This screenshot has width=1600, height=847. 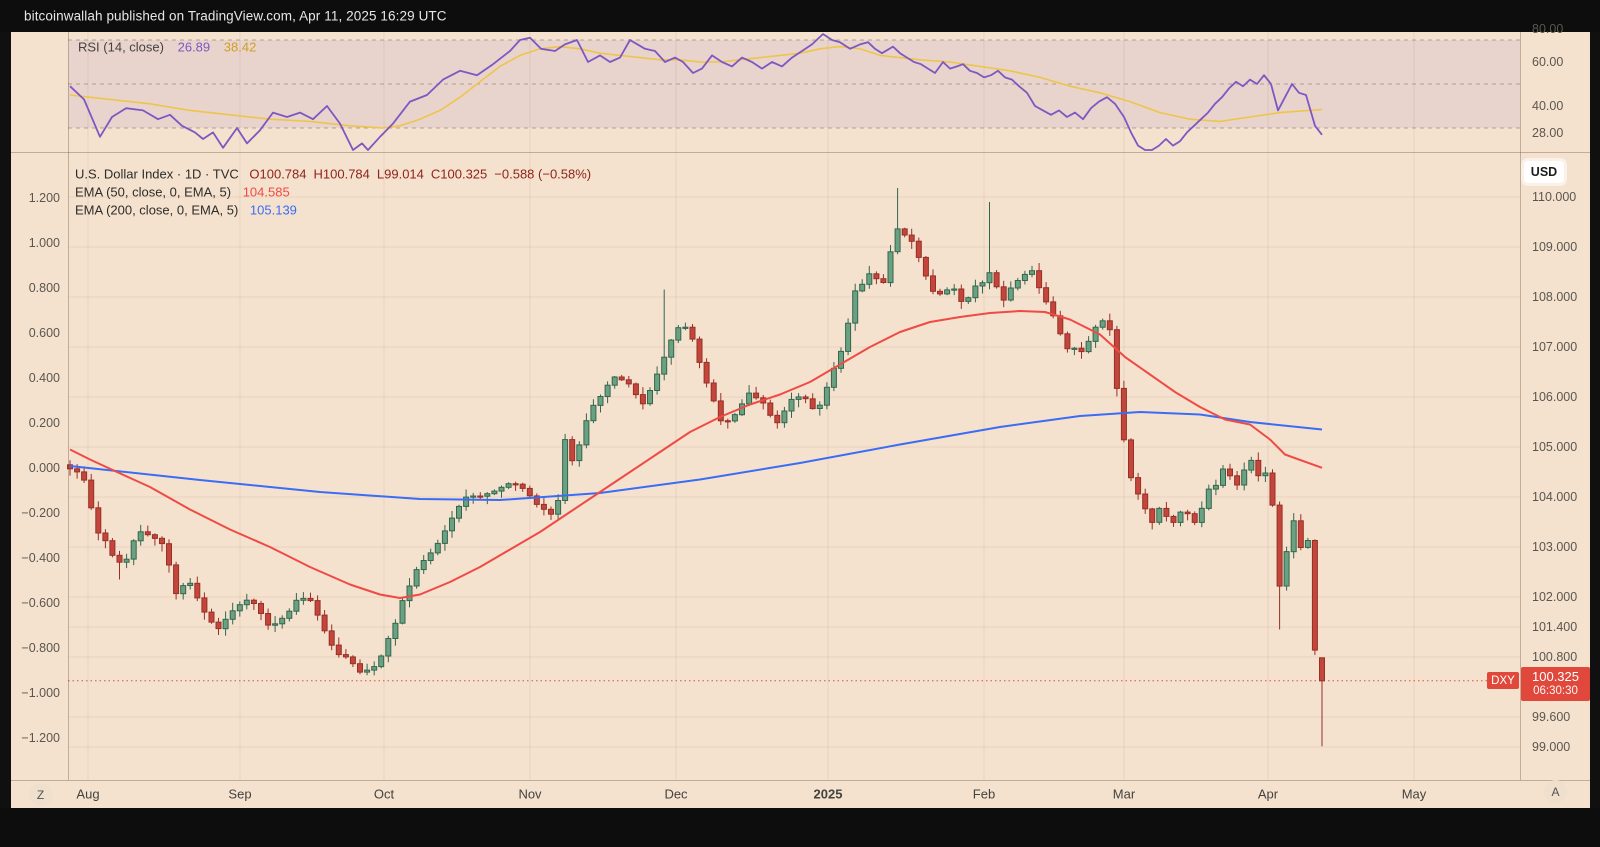 I want to click on rsi-legend: RSI (14, close) 26.89 38.42, so click(x=167, y=47).